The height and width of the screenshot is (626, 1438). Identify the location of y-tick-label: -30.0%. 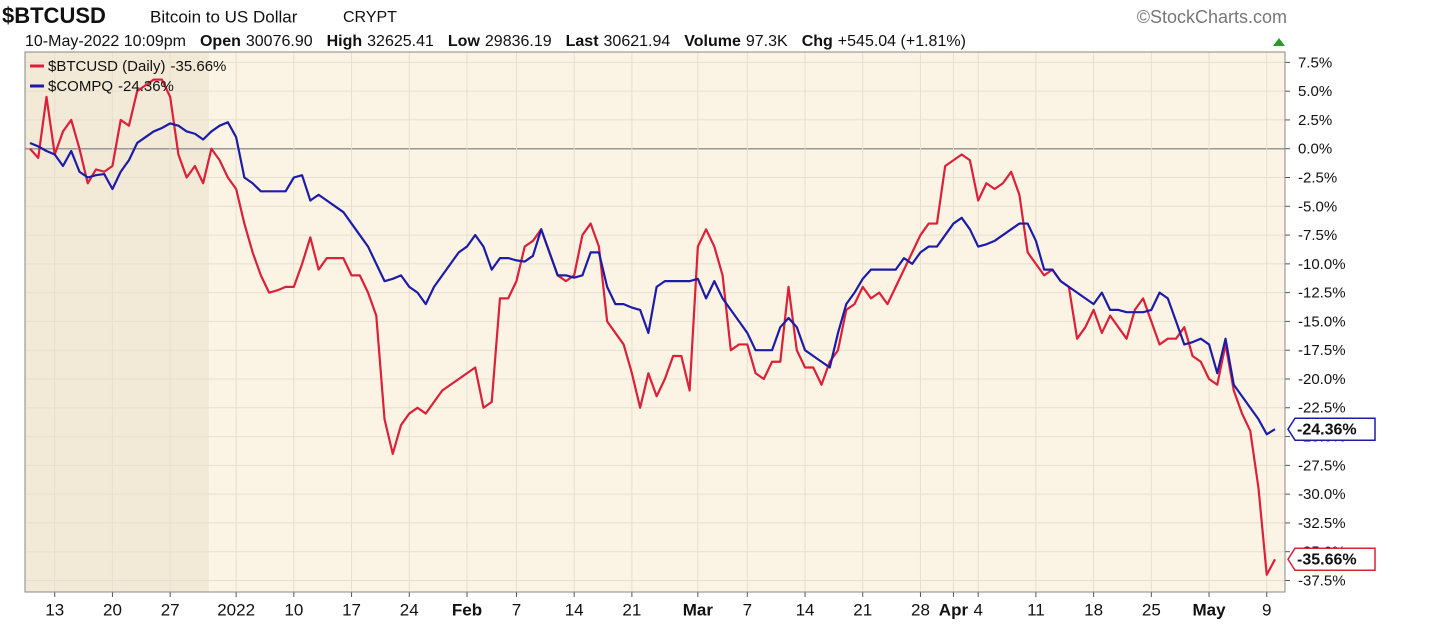
(1322, 494).